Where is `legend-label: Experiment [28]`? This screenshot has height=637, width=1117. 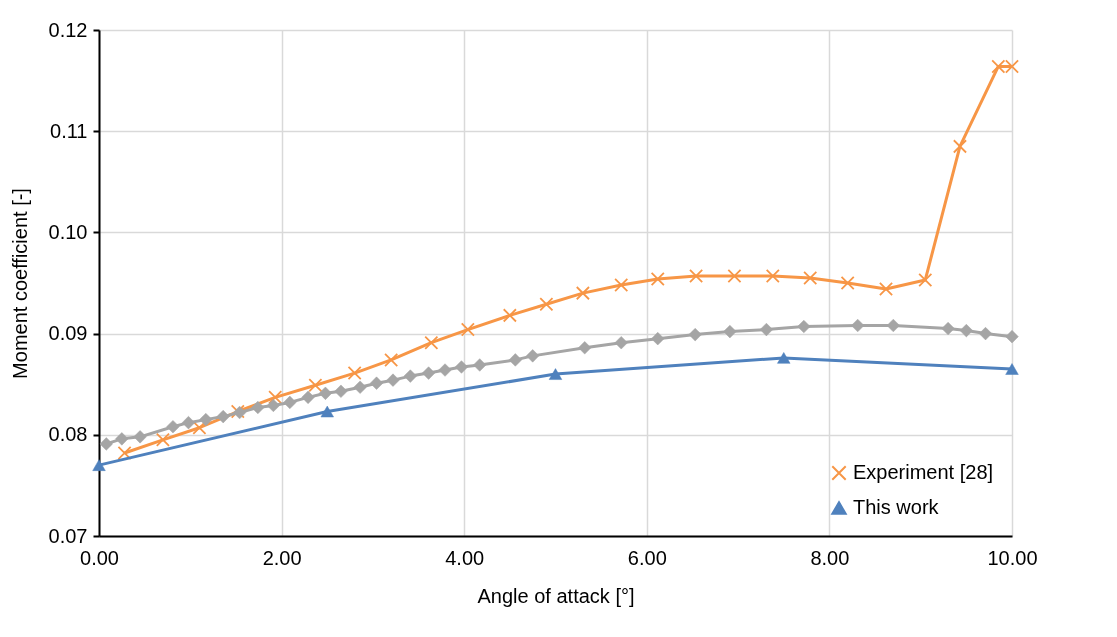 legend-label: Experiment [28] is located at coordinates (923, 472).